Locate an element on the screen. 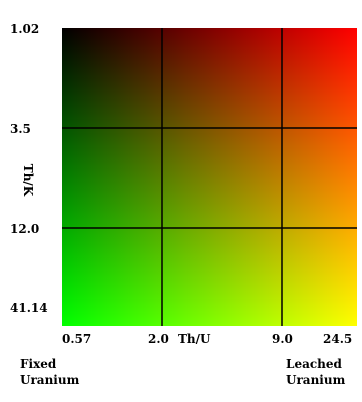 This screenshot has width=362, height=402. x-axis-ticks: 0.57 2.0 9.0 24.5 Th/U is located at coordinates (207, 339).